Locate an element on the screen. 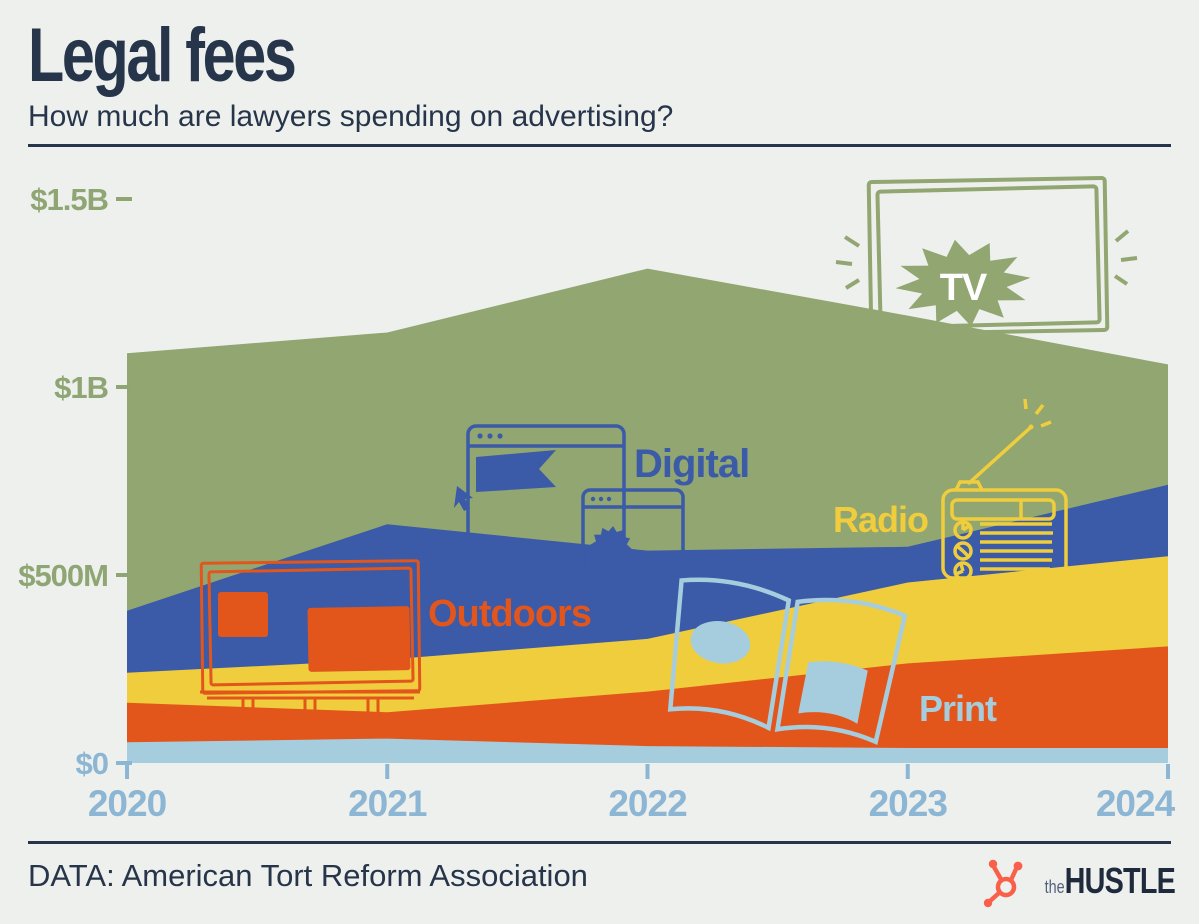  tv-starburst is located at coordinates (963, 283).